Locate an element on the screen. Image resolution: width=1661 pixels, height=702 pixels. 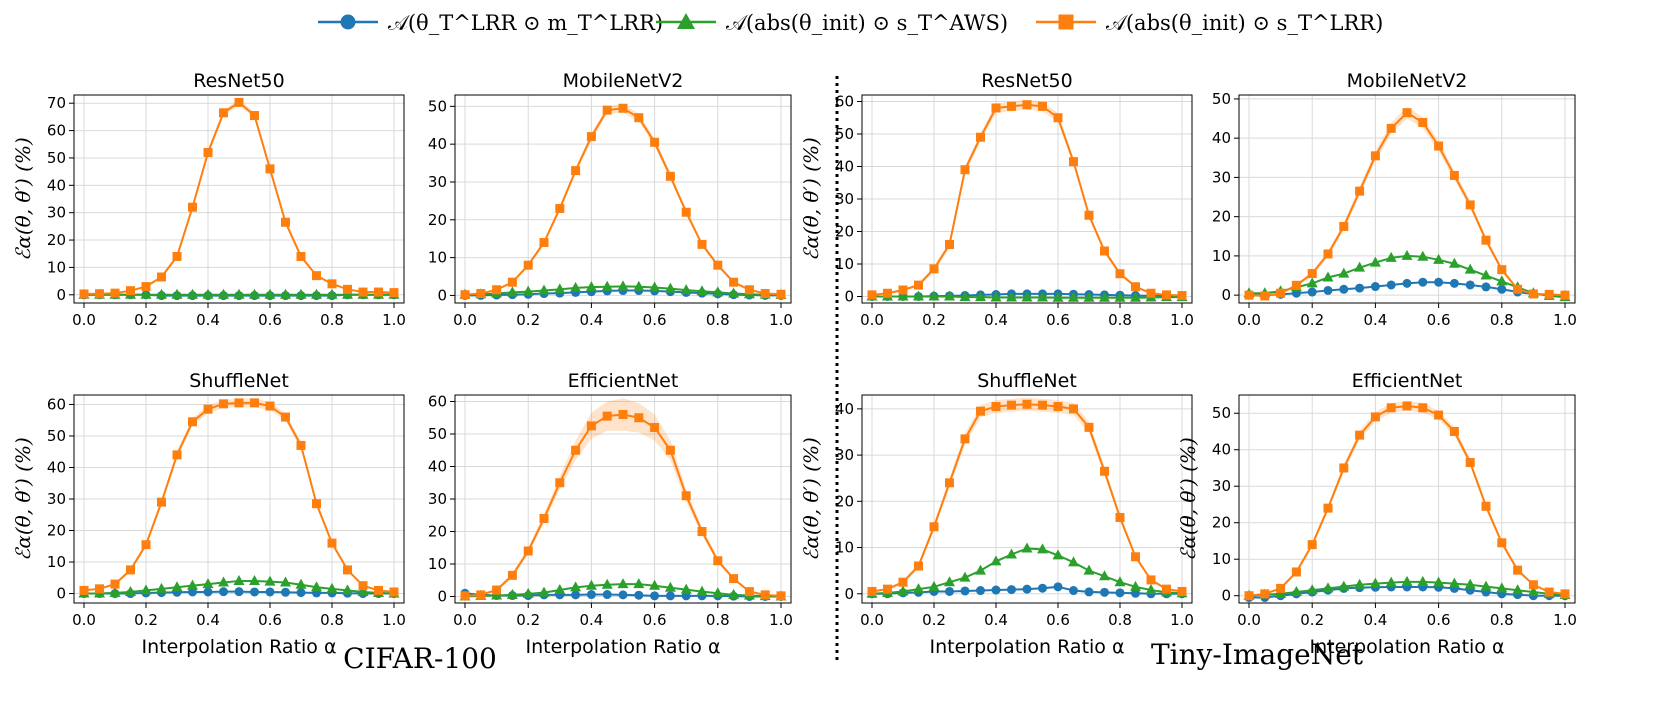
tick-label-y: 30 is located at coordinates (56, 213).